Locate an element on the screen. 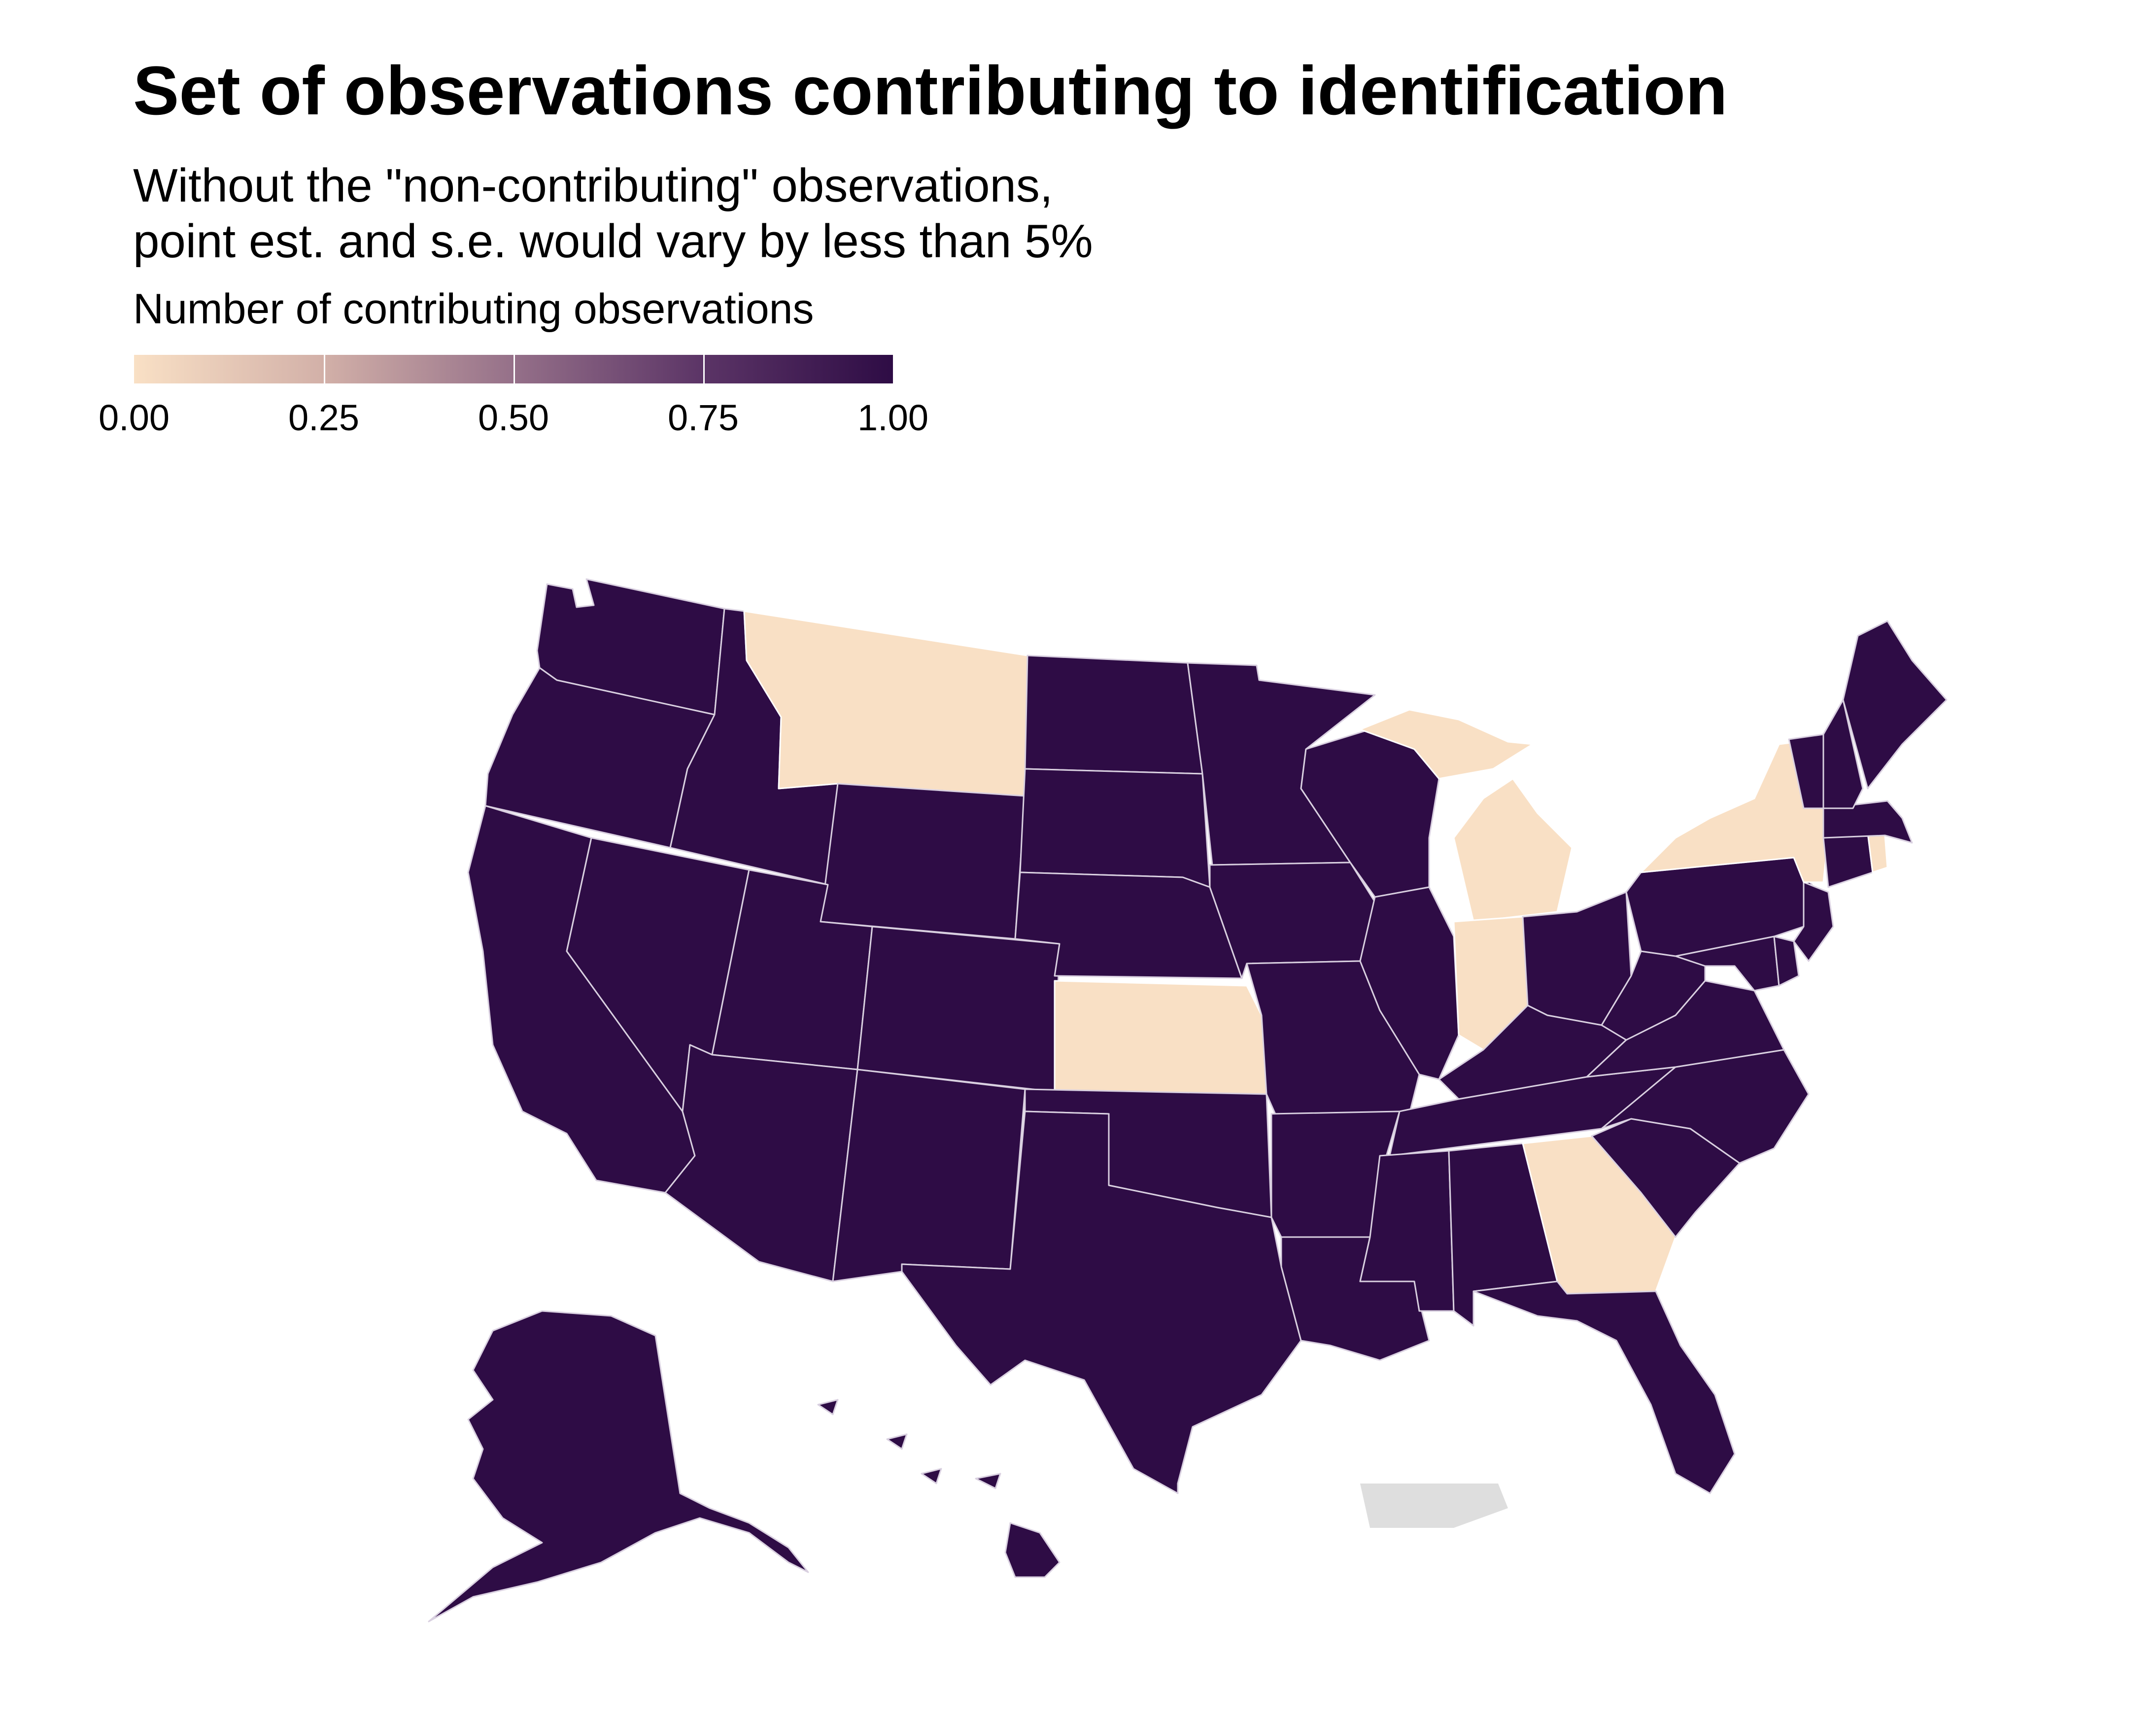  state-texas is located at coordinates (1101, 1302).